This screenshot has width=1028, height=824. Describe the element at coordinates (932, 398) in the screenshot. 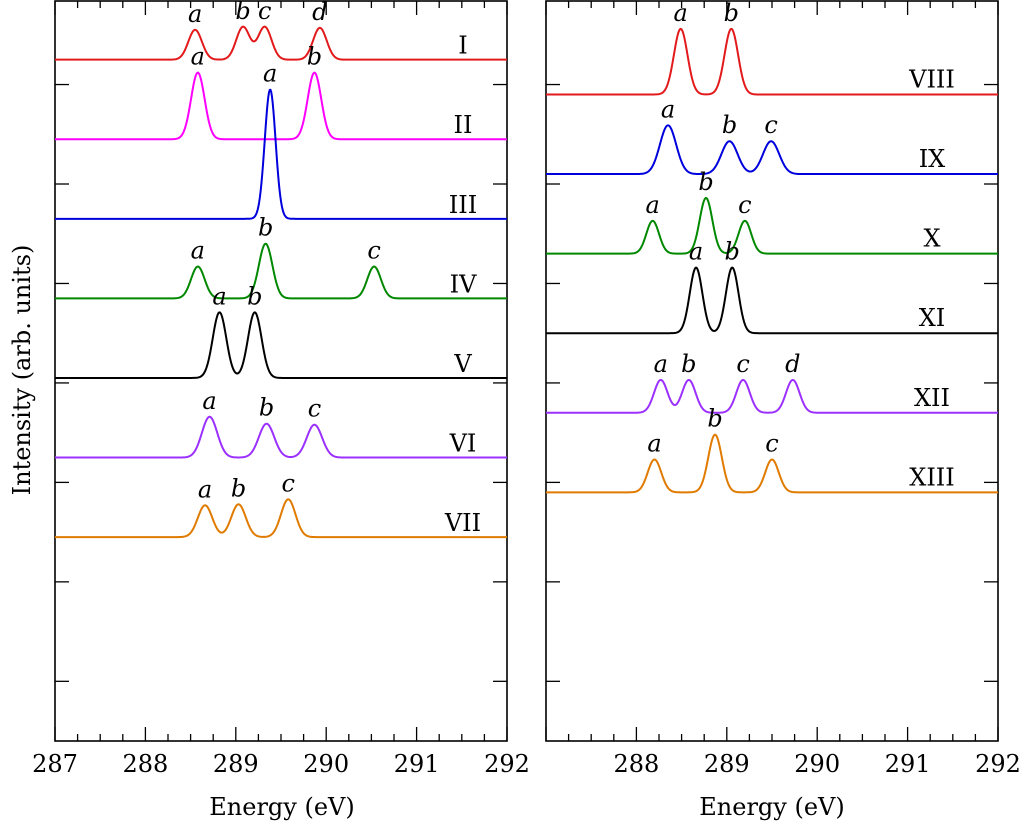

I see `series-label: XII` at that location.